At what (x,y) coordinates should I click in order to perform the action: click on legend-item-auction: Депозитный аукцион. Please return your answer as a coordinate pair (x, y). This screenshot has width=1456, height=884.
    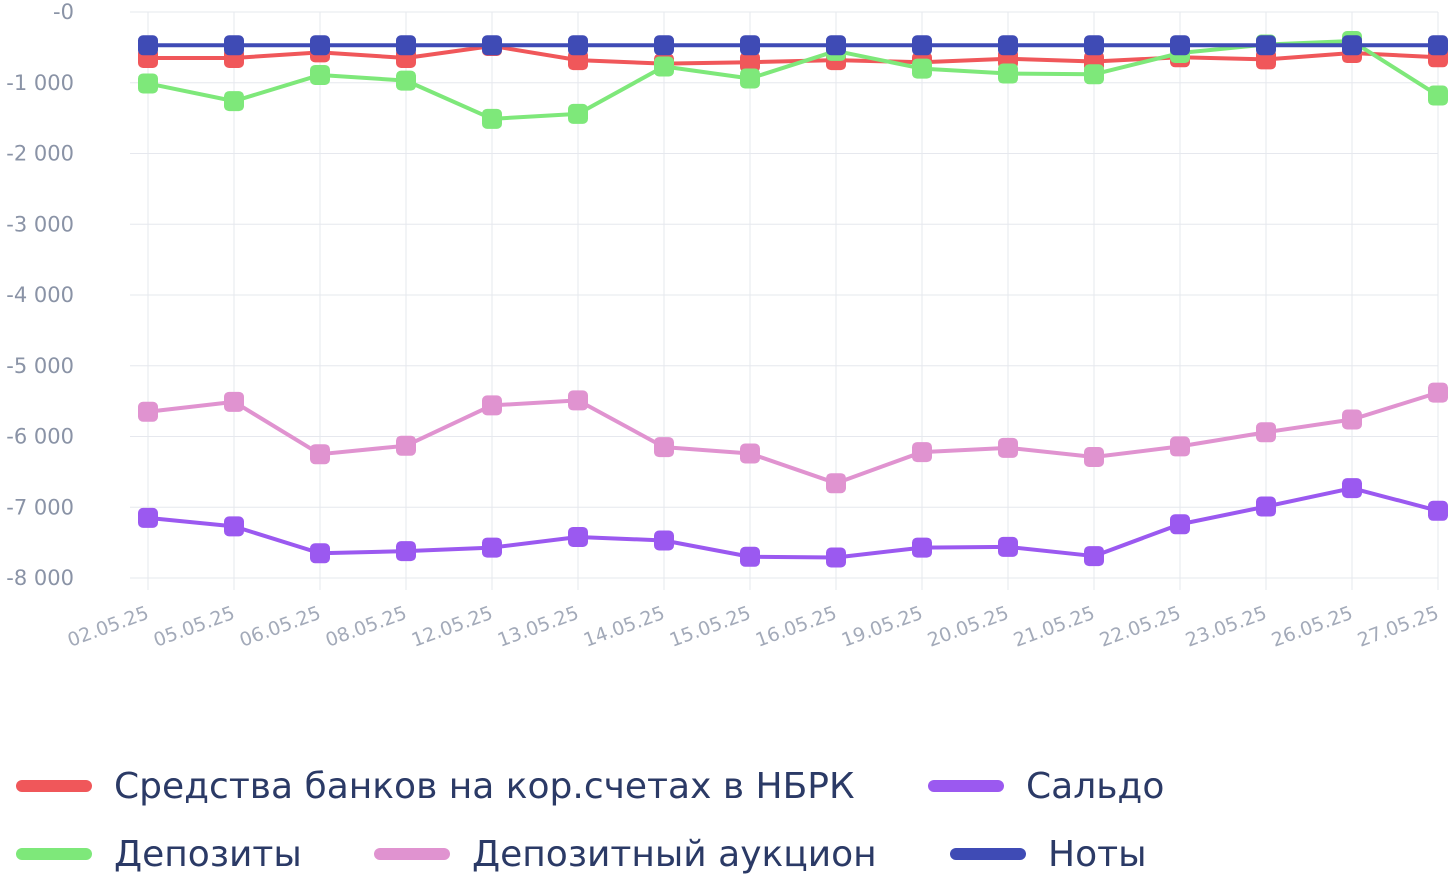
    Looking at the image, I should click on (625, 854).